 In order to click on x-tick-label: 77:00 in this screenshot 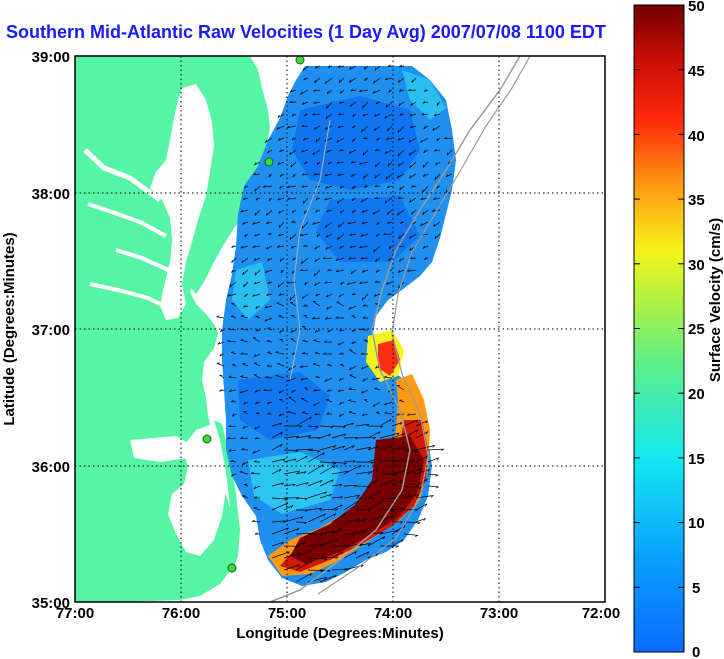, I will do `click(75, 613)`.